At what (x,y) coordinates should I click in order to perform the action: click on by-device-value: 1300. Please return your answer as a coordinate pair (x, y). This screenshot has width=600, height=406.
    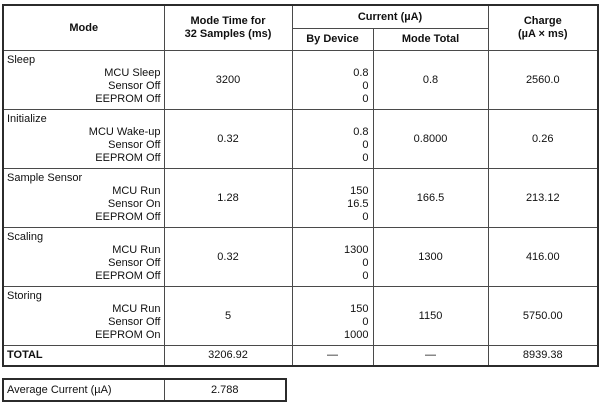
    Looking at the image, I should click on (356, 250).